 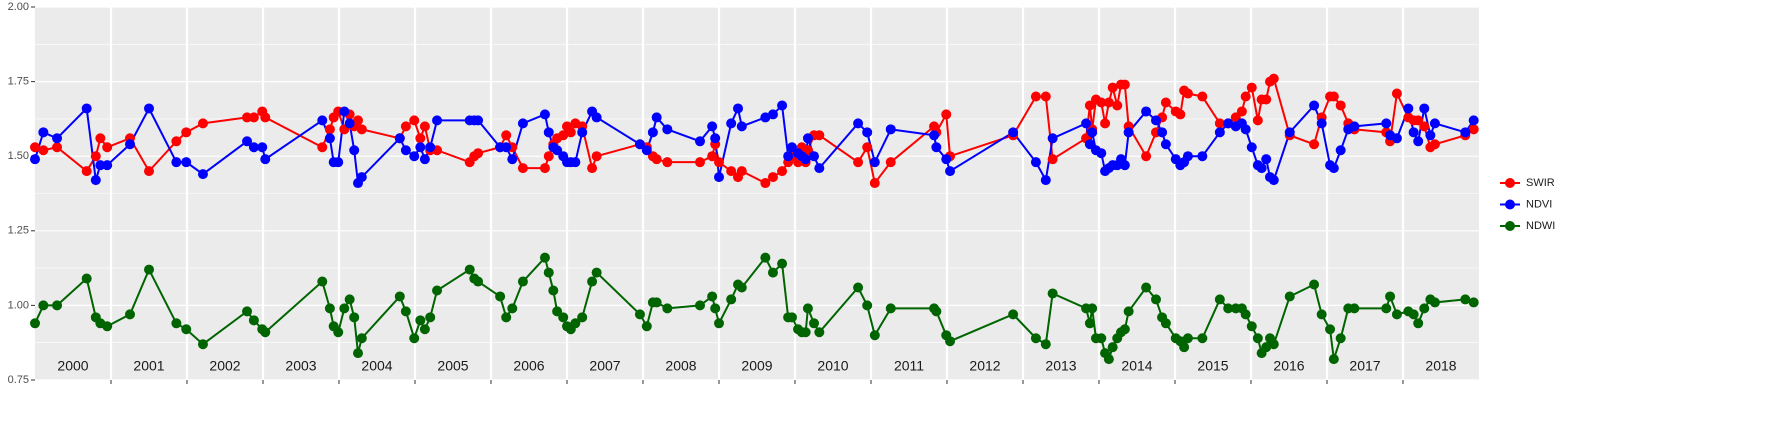 I want to click on year-label: 2014, so click(x=1136, y=366).